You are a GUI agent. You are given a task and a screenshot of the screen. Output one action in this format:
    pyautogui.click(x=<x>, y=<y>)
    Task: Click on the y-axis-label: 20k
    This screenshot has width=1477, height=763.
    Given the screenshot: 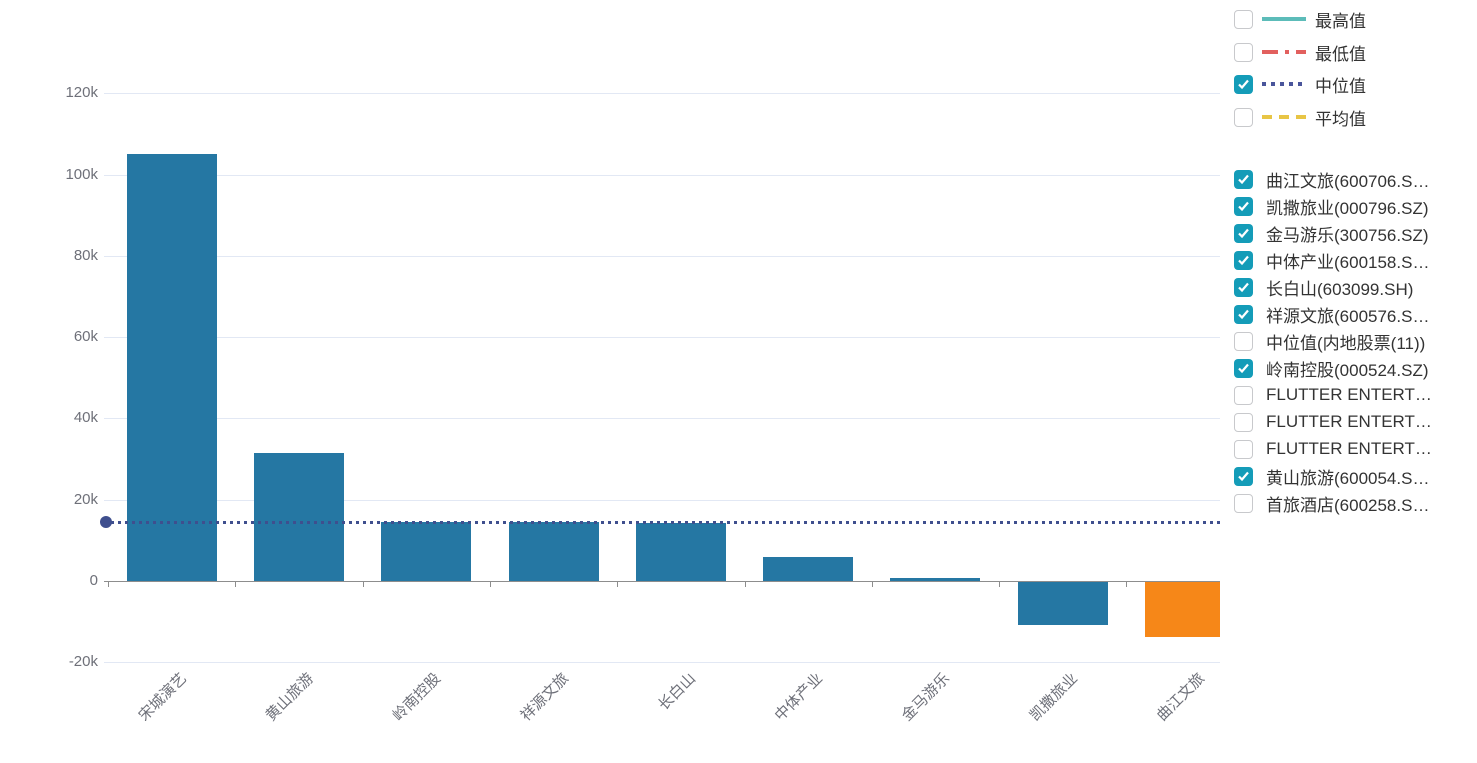 What is the action you would take?
    pyautogui.click(x=85, y=499)
    